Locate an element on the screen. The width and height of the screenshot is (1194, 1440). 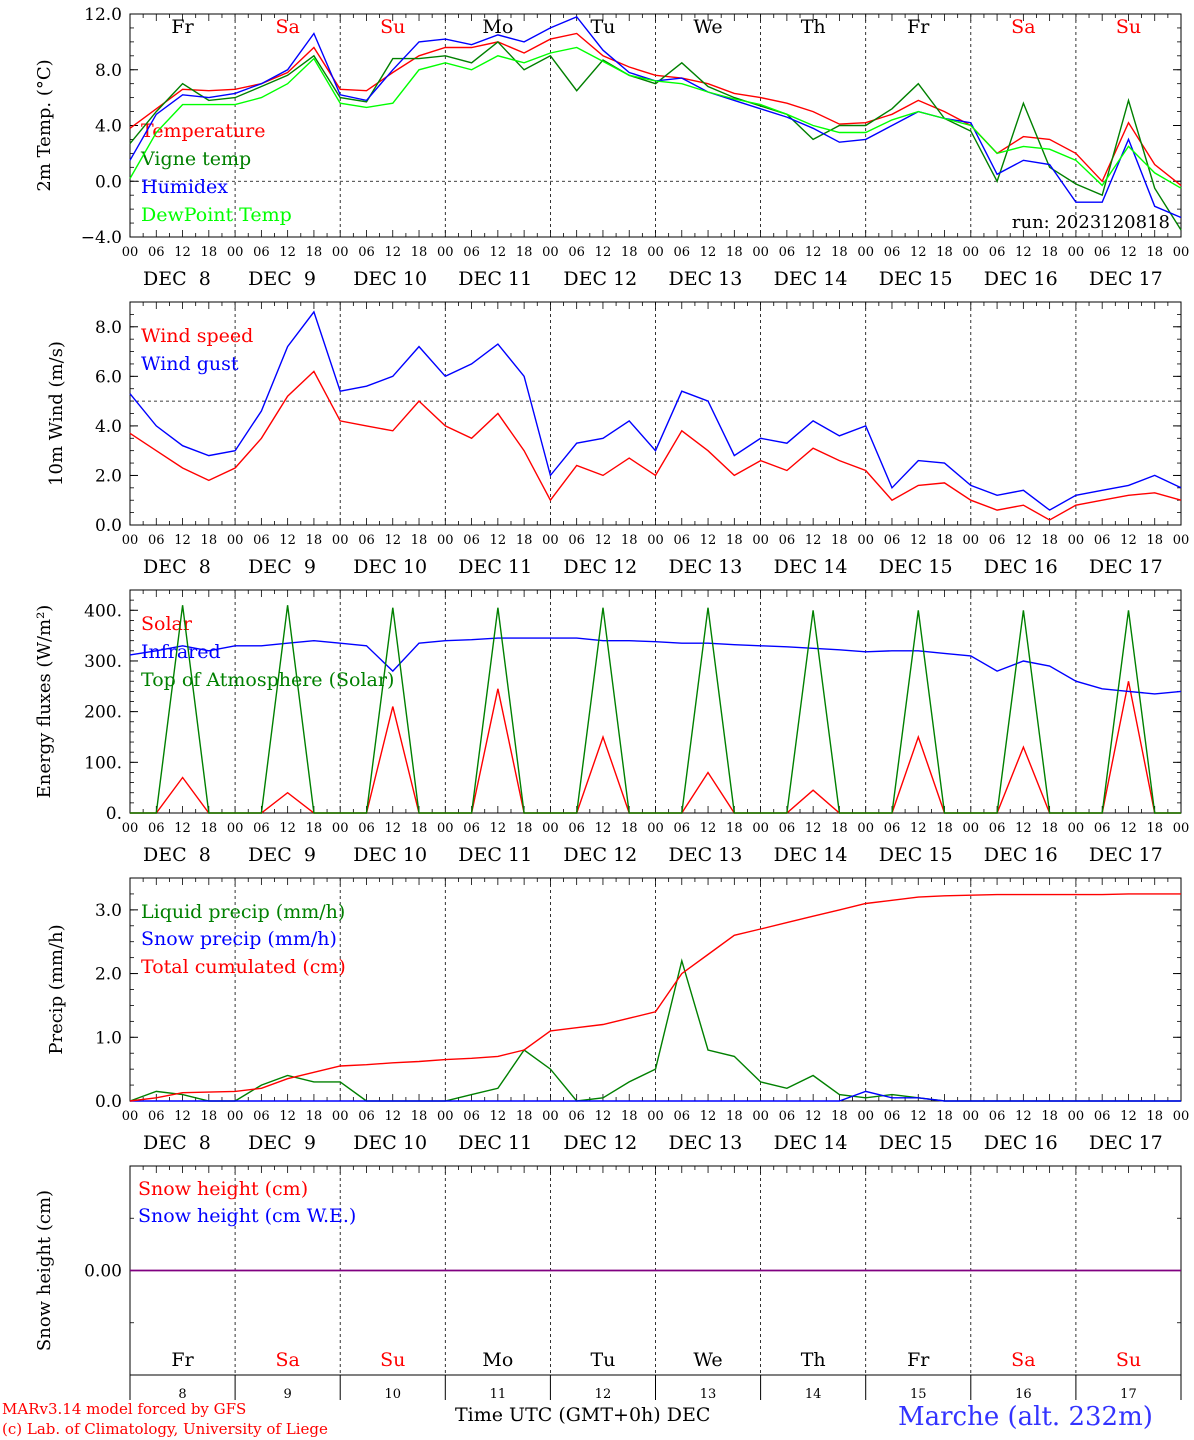
day-number: 9 is located at coordinates (288, 1394).